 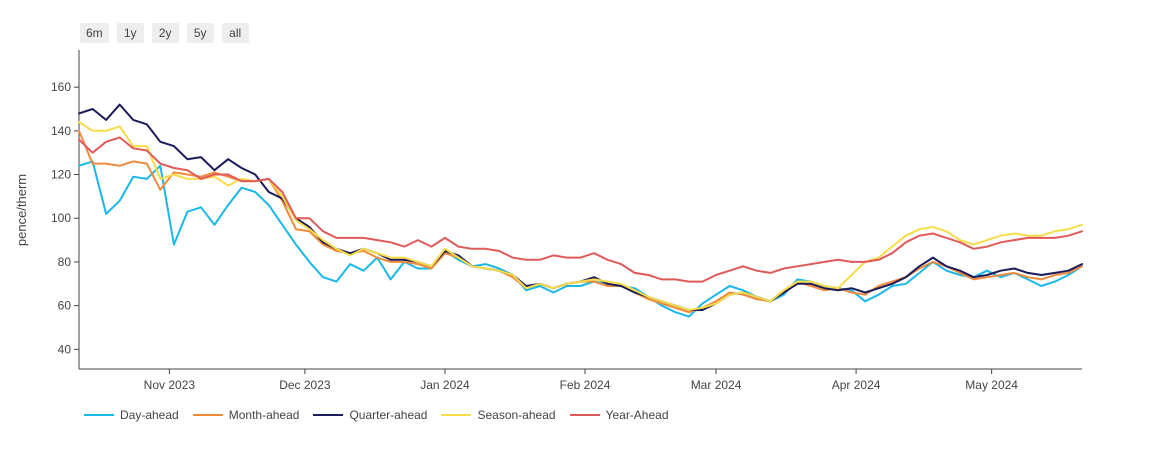 I want to click on range-5y-button: 5y, so click(x=200, y=33).